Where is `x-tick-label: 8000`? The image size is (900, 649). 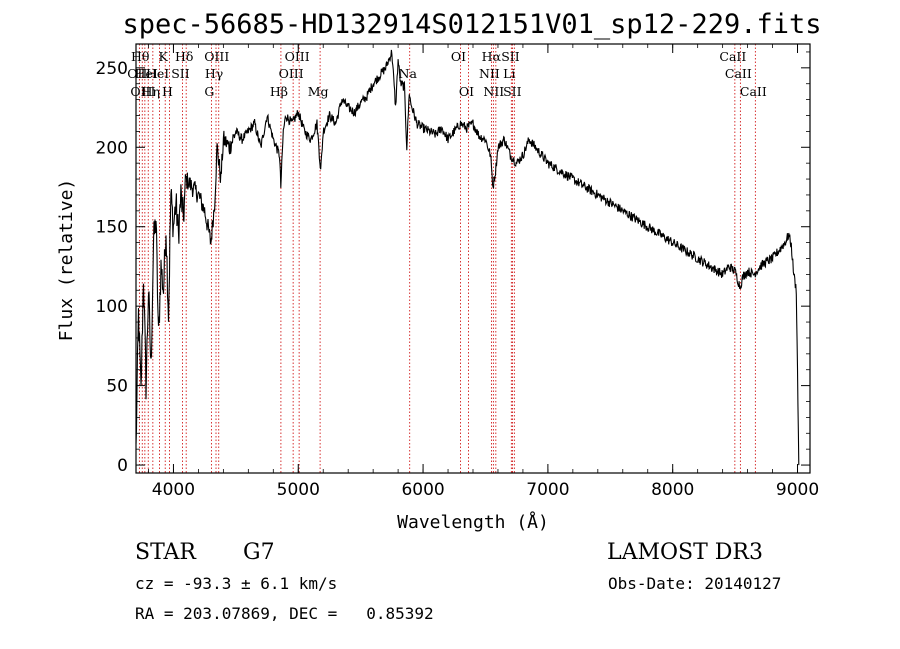 x-tick-label: 8000 is located at coordinates (672, 490).